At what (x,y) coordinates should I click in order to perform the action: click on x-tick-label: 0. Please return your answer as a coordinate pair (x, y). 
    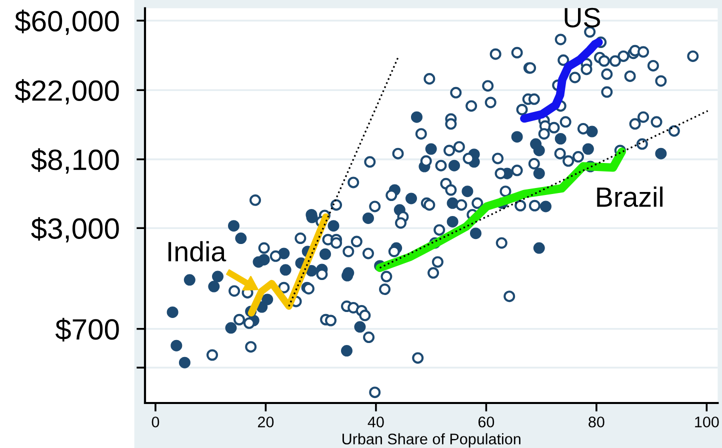
    Looking at the image, I should click on (156, 422).